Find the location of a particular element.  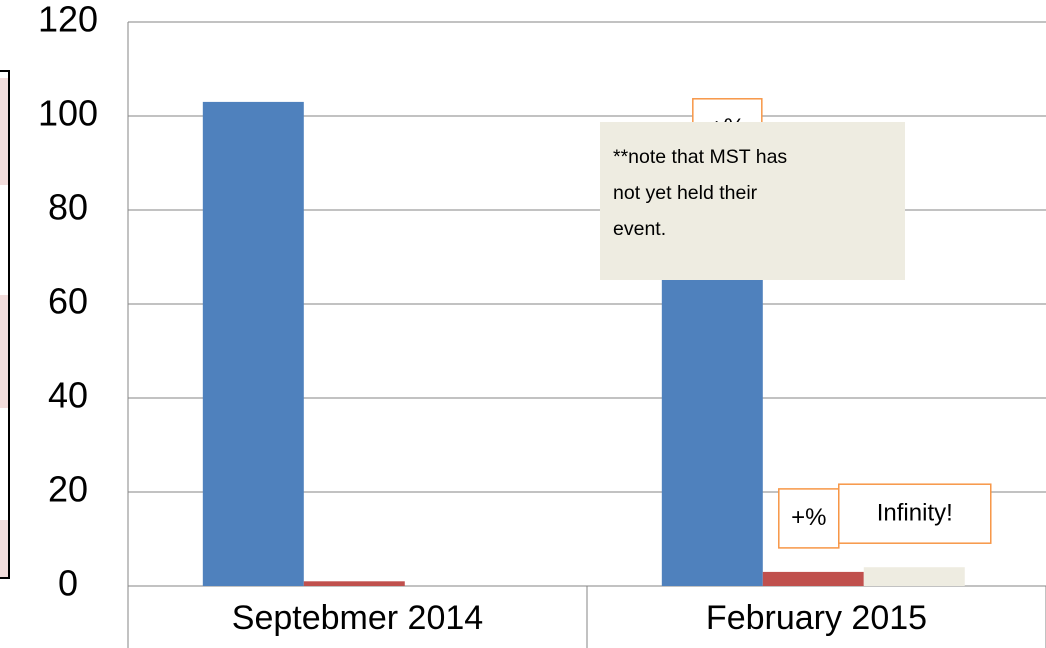

y-tick-label: 0 is located at coordinates (68, 583).